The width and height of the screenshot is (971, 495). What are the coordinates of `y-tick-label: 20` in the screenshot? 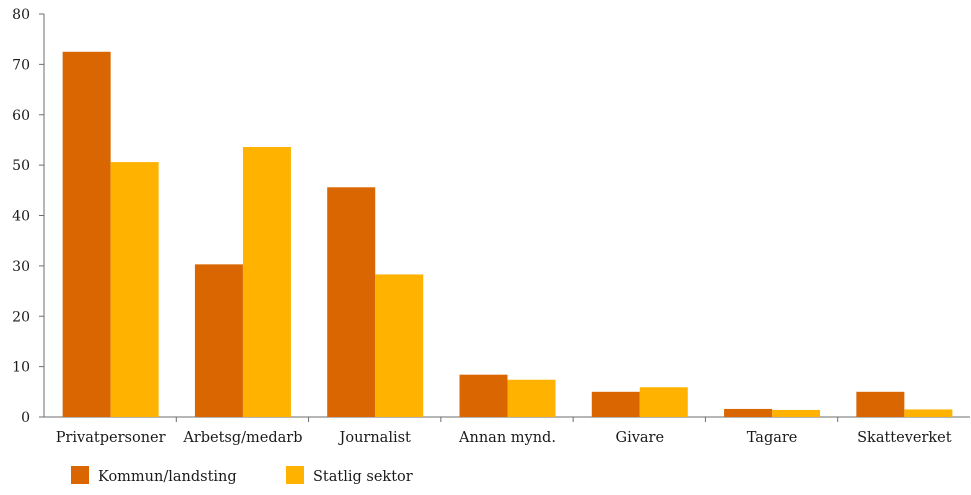 It's located at (21, 317).